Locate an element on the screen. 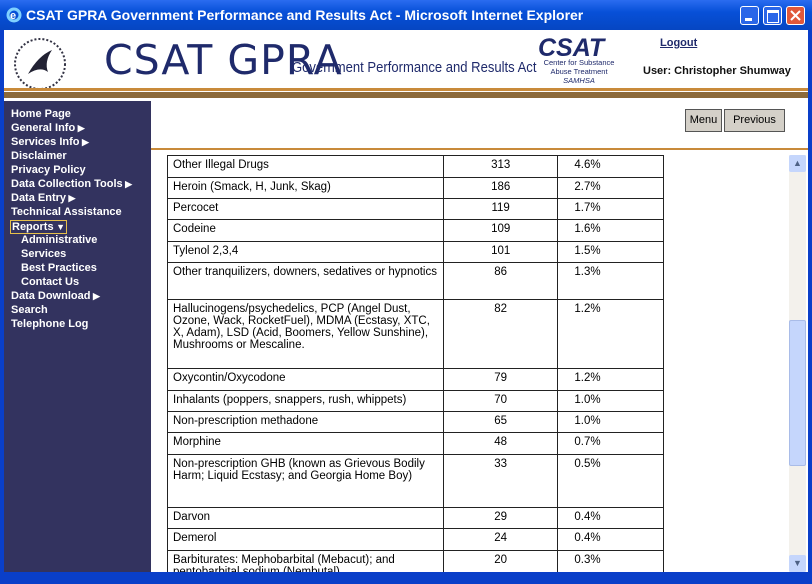  table-cell: 0.3% is located at coordinates (610, 561).